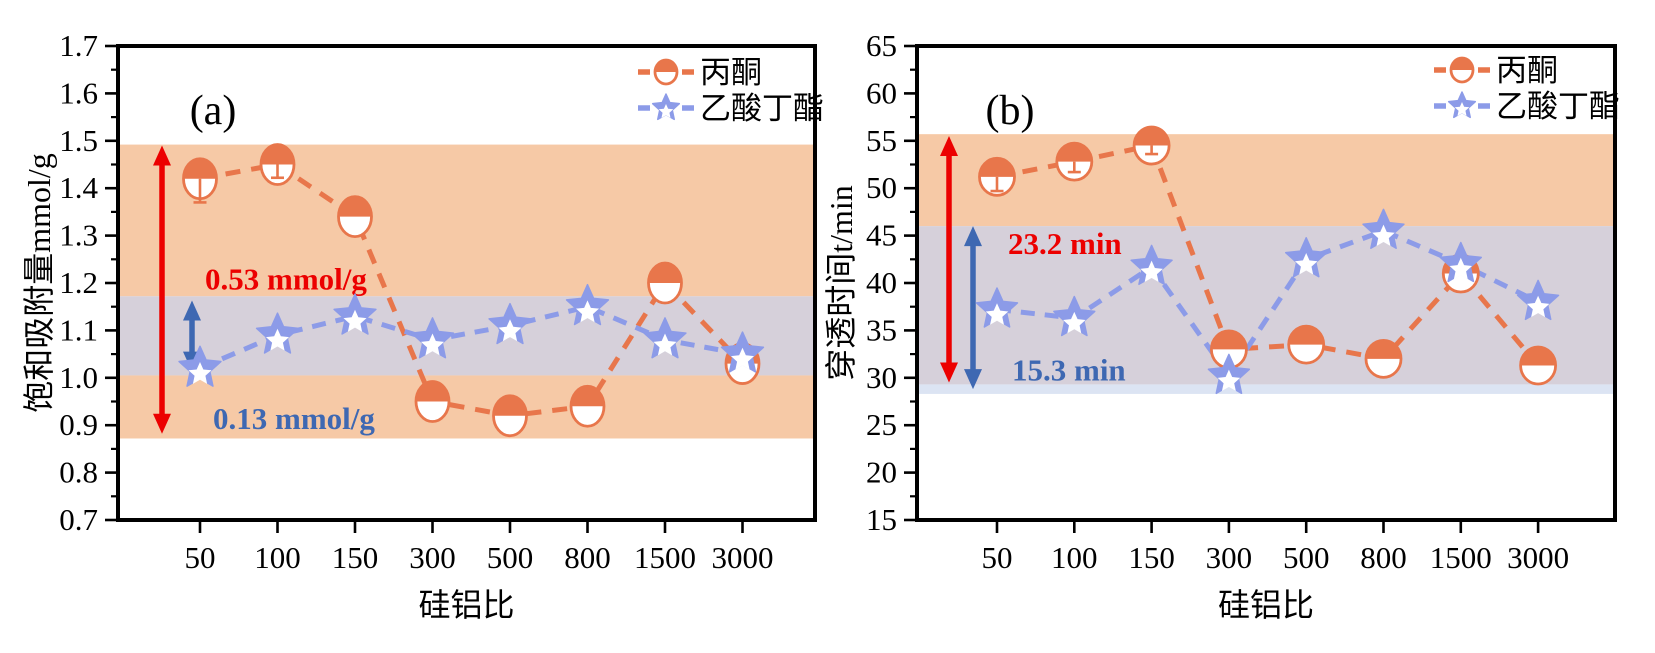 This screenshot has height=653, width=1655. What do you see at coordinates (1010, 111) in the screenshot?
I see `panel-label: (b)` at bounding box center [1010, 111].